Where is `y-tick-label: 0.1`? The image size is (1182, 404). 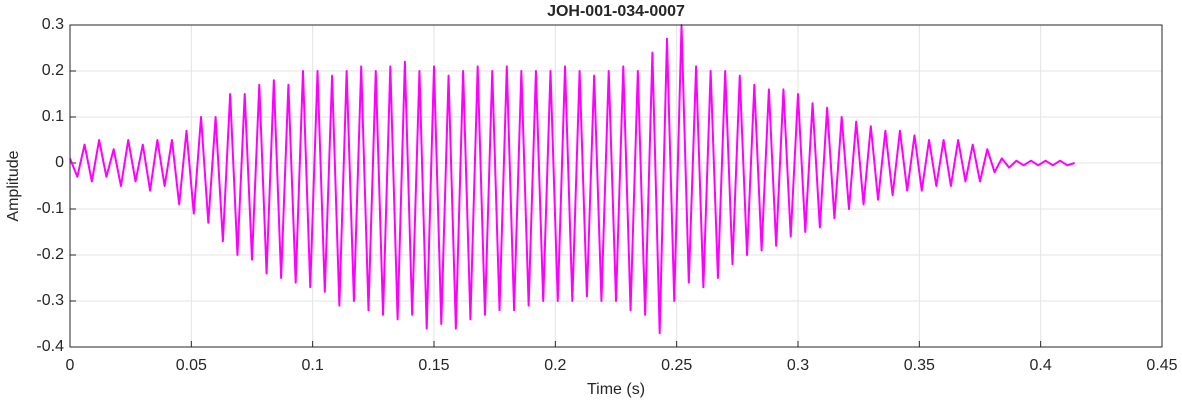 y-tick-label: 0.1 is located at coordinates (53, 116).